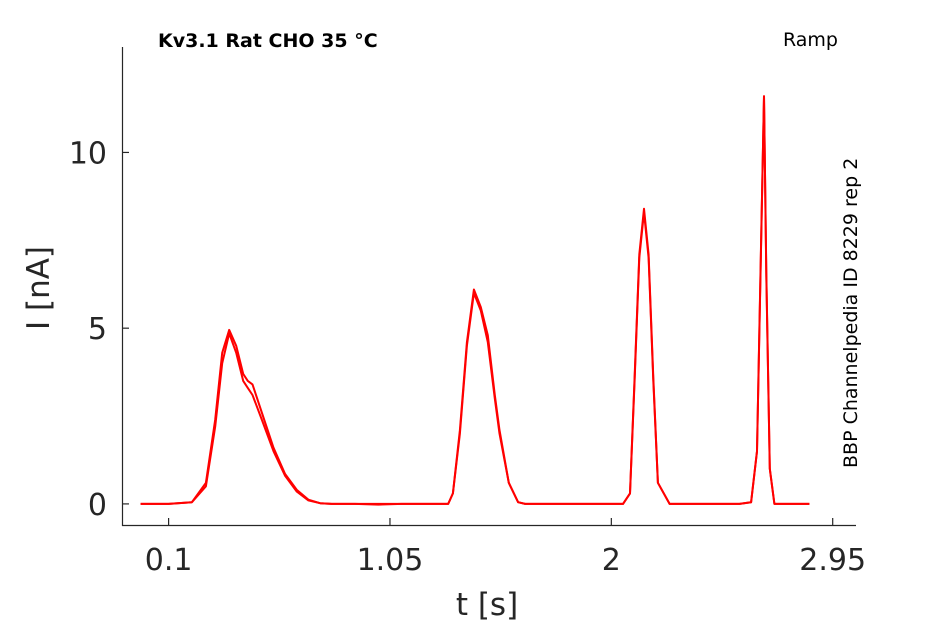 The height and width of the screenshot is (624, 945). Describe the element at coordinates (810, 40) in the screenshot. I see `protocol-label: Ramp` at that location.